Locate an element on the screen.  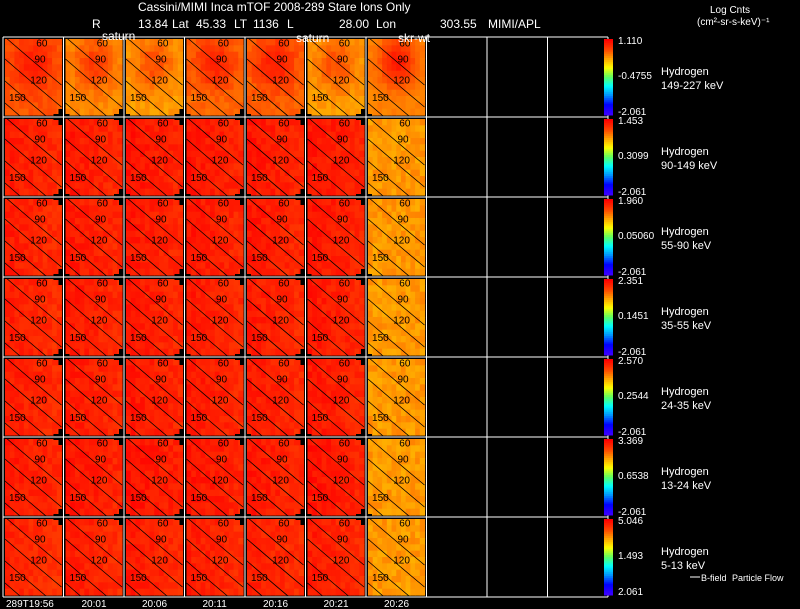
contour-label-120: 120 is located at coordinates (401, 320).